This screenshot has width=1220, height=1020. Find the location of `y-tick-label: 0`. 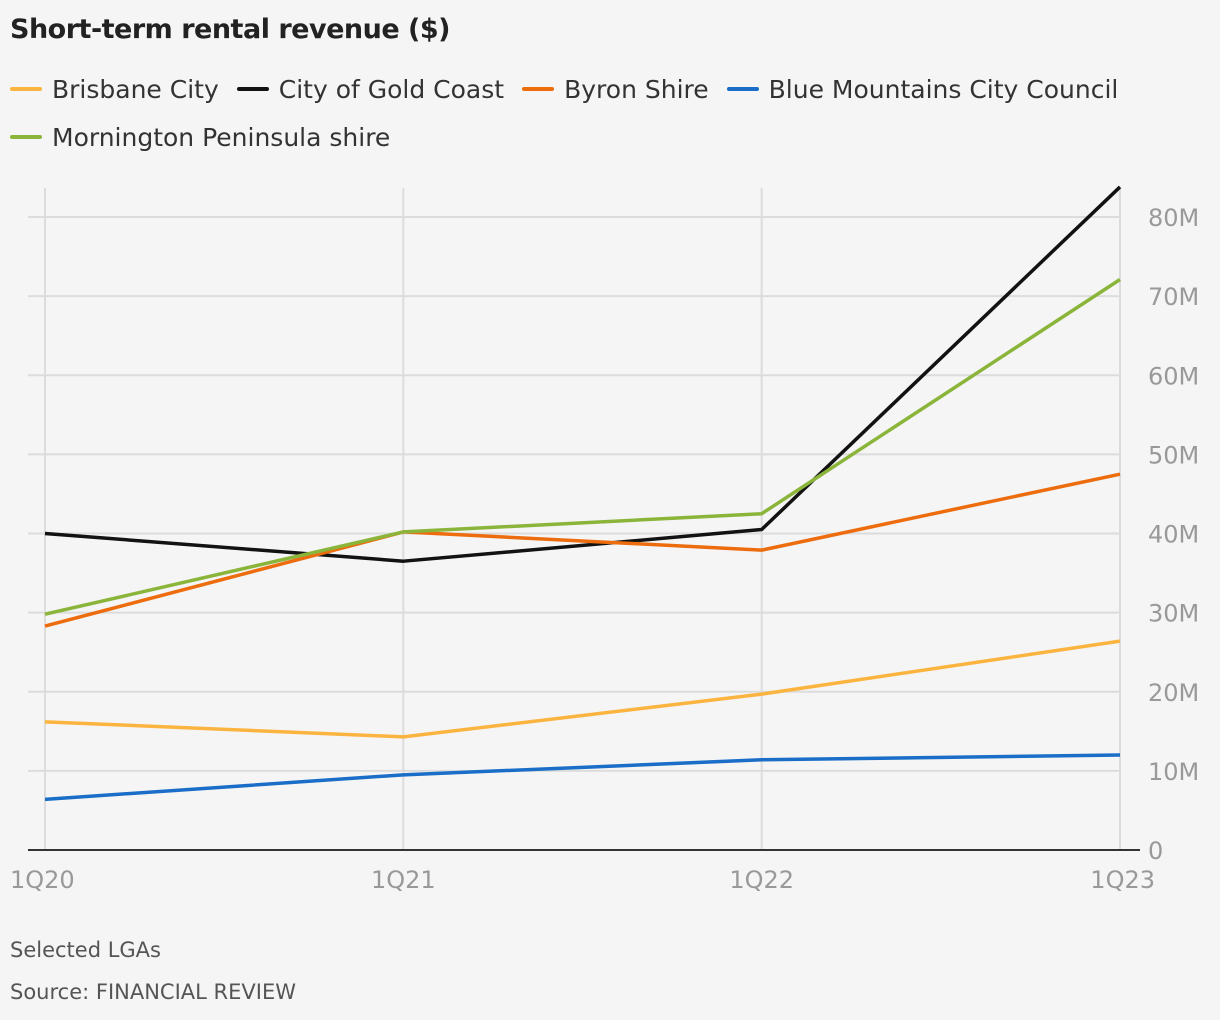

y-tick-label: 0 is located at coordinates (1155, 851).